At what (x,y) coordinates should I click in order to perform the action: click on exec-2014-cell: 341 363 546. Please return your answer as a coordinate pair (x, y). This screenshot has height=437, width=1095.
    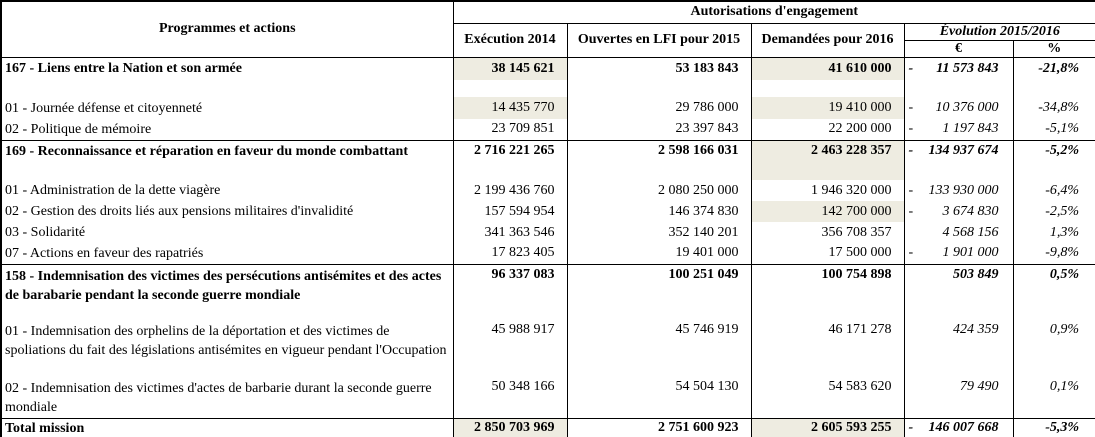
    Looking at the image, I should click on (510, 232).